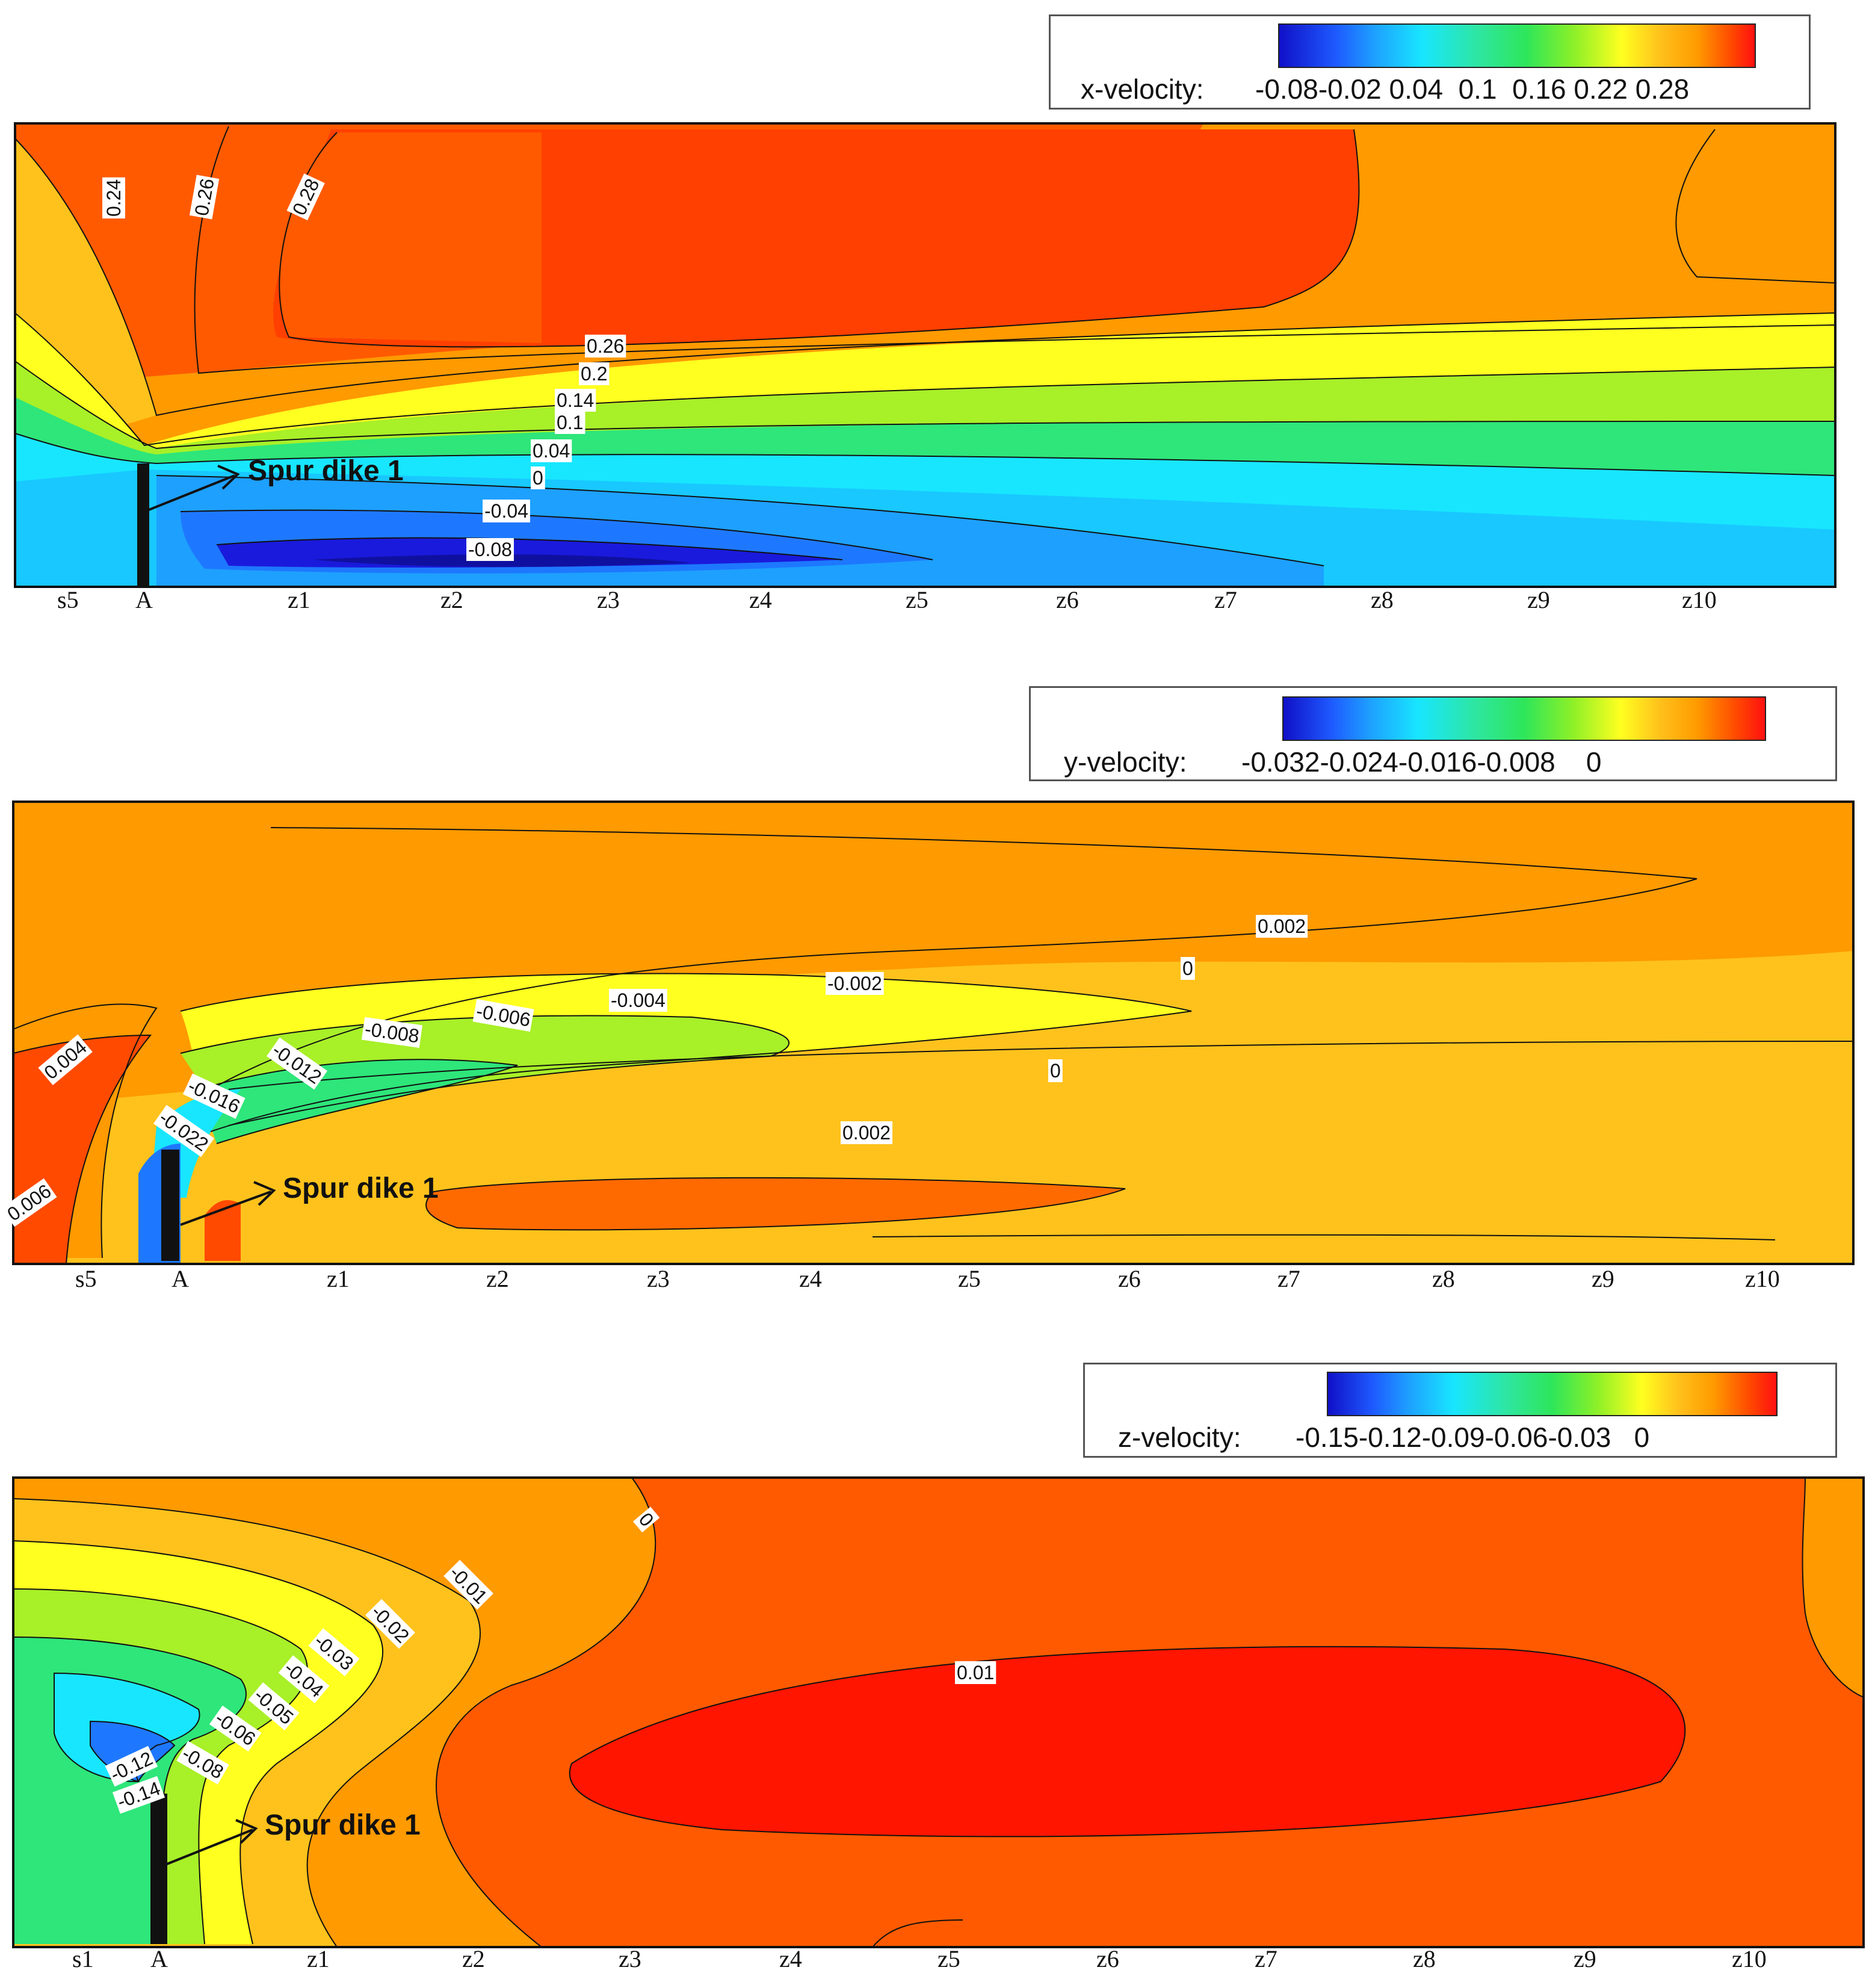 The image size is (1875, 1988). I want to click on contour-label: -0.004, so click(638, 1000).